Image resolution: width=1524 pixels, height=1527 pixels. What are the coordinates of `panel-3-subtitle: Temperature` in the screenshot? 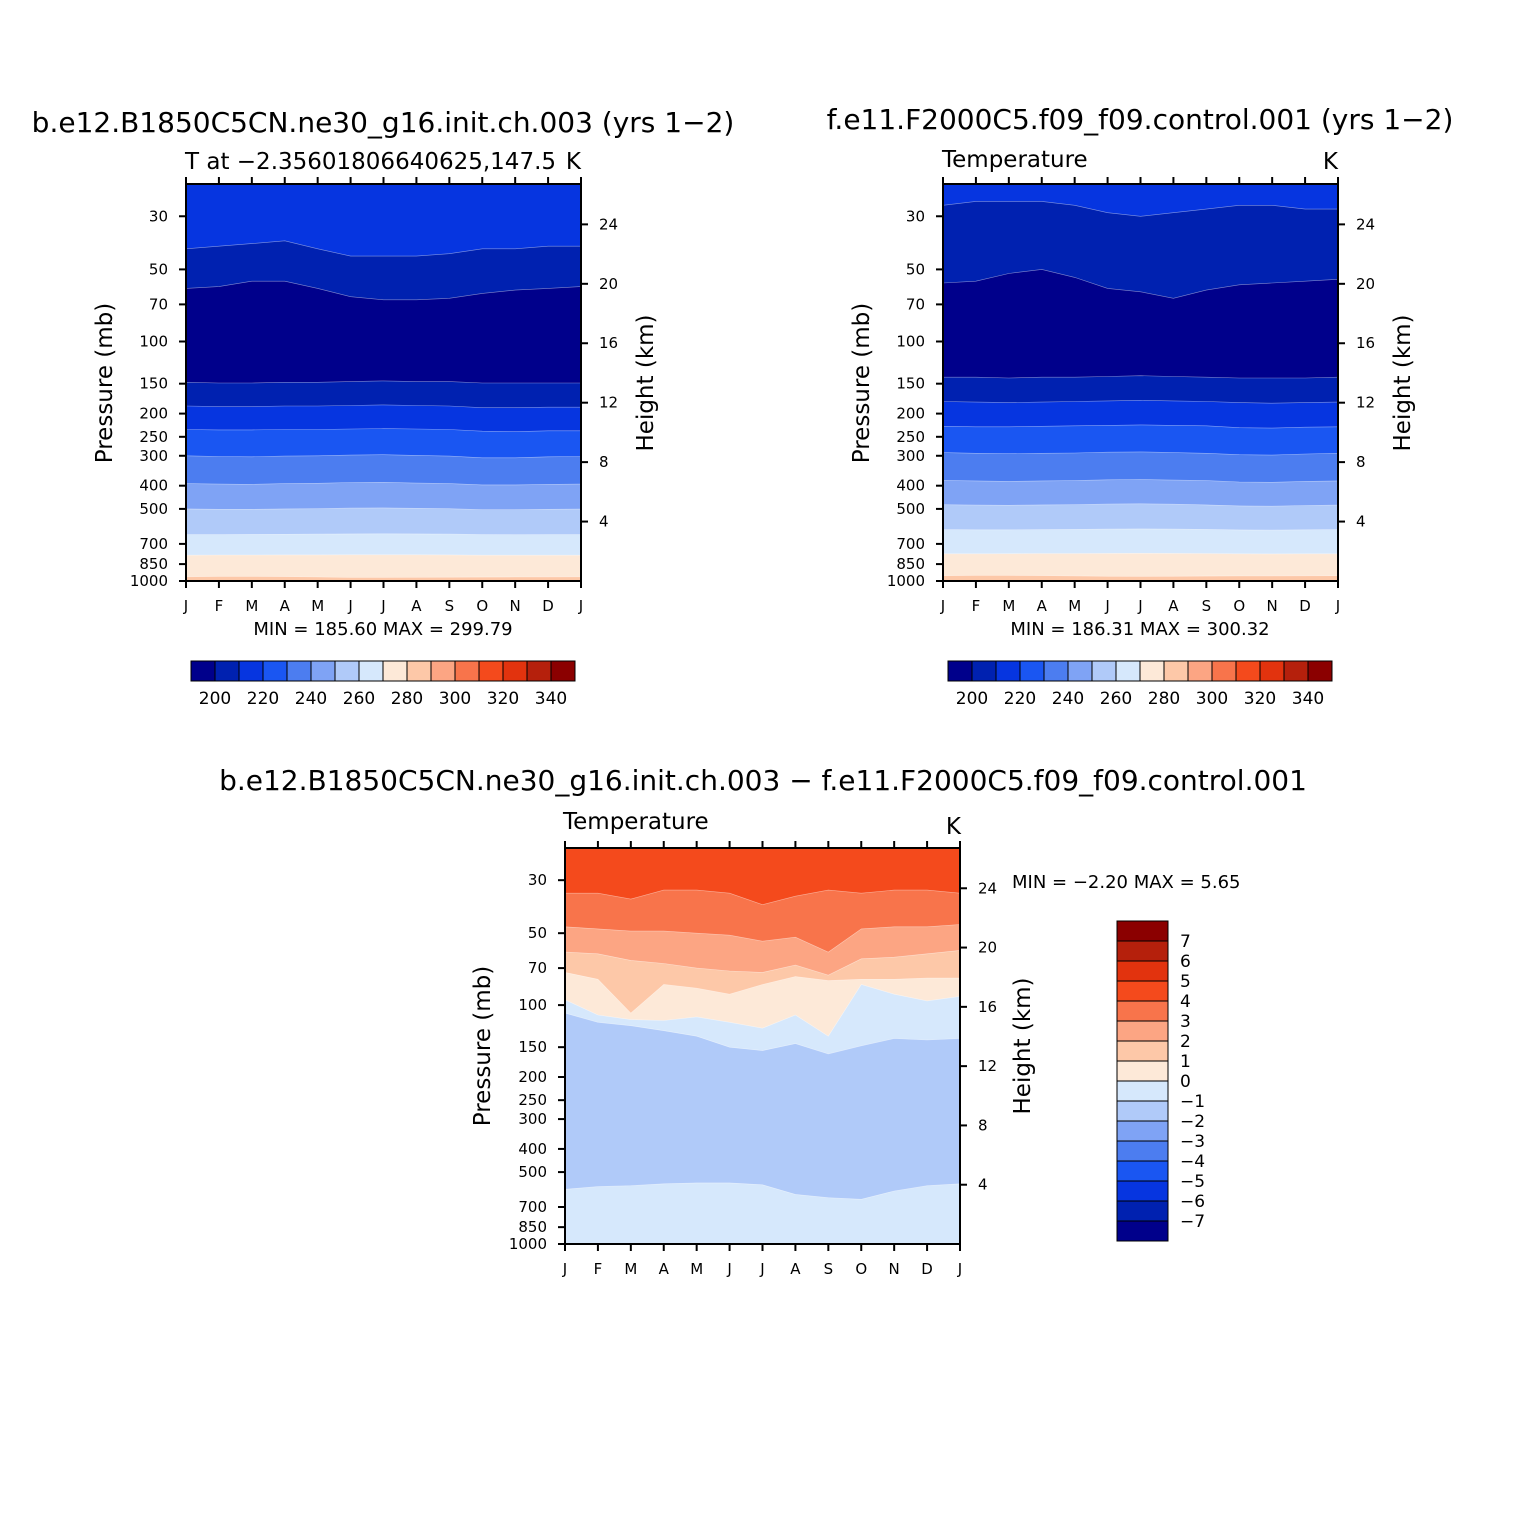 It's located at (635, 822).